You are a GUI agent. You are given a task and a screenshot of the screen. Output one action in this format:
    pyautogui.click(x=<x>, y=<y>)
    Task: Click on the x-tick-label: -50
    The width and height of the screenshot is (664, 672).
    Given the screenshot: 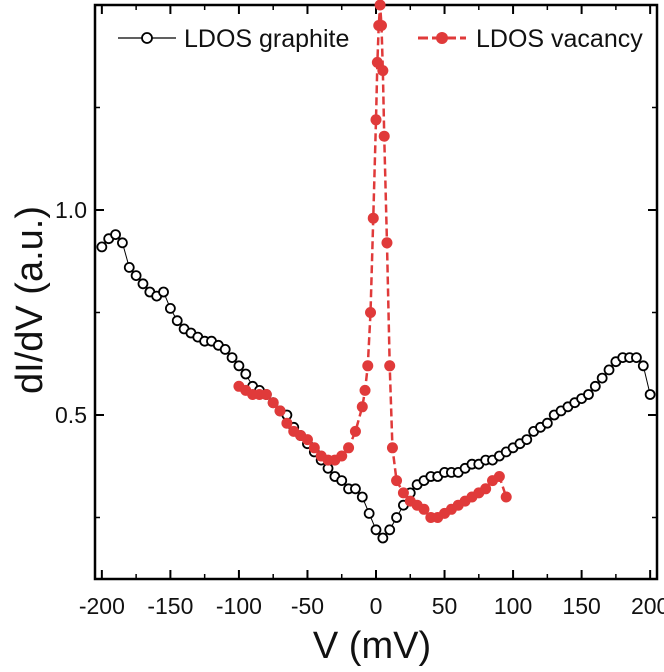 What is the action you would take?
    pyautogui.click(x=307, y=606)
    